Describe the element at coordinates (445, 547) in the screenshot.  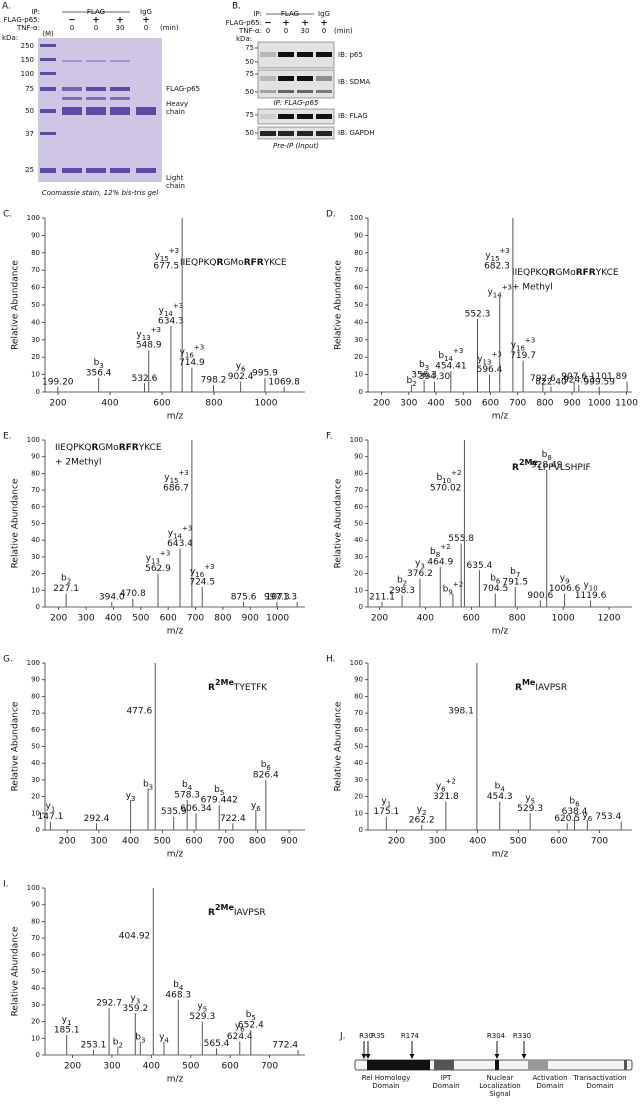
I see `ion-sup: +2` at that location.